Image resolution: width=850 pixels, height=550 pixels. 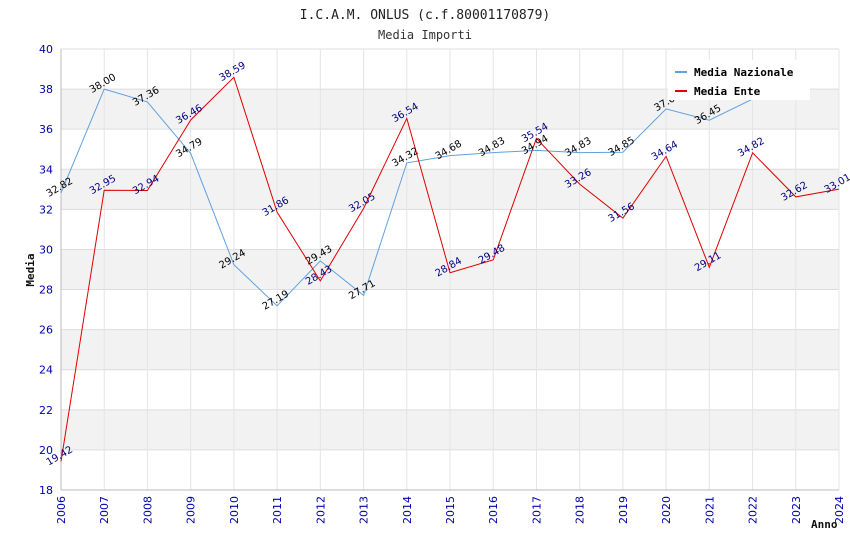 I want to click on x-tick-label: 2019, so click(x=623, y=510).